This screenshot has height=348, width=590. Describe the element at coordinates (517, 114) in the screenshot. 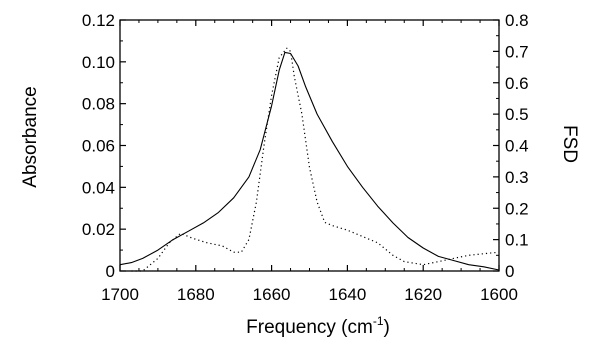

I see `y-right-tick-label: 0.5` at that location.